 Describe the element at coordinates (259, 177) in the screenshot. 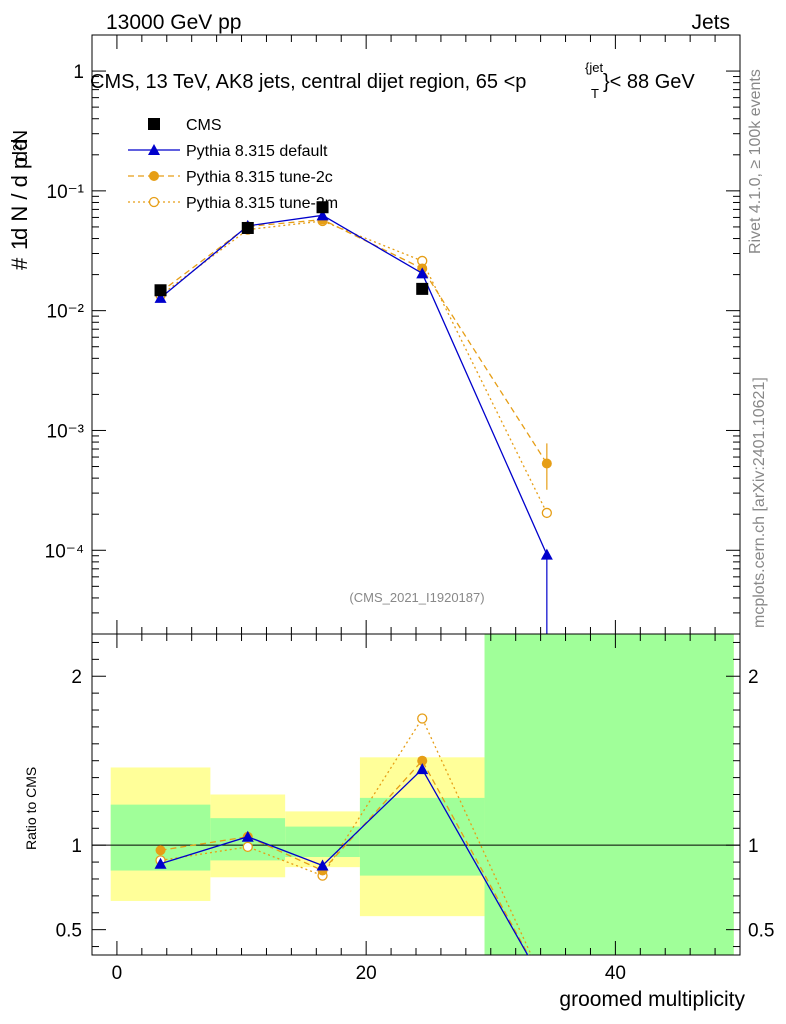

I see `legend-label-2: Pythia 8.315 tune-2c` at that location.